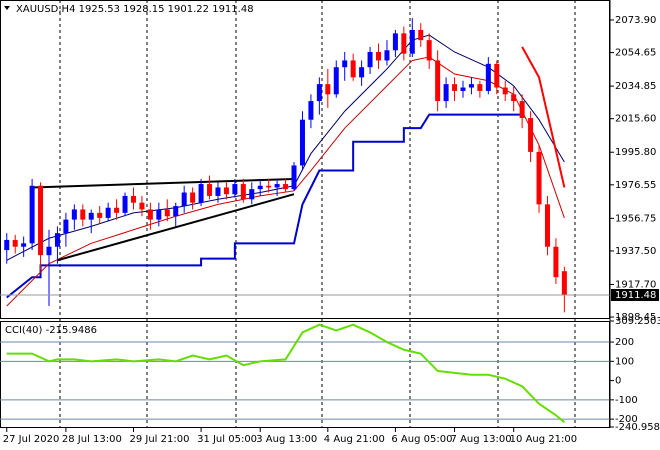  Describe the element at coordinates (624, 361) in the screenshot. I see `y-tick-label: 100` at that location.